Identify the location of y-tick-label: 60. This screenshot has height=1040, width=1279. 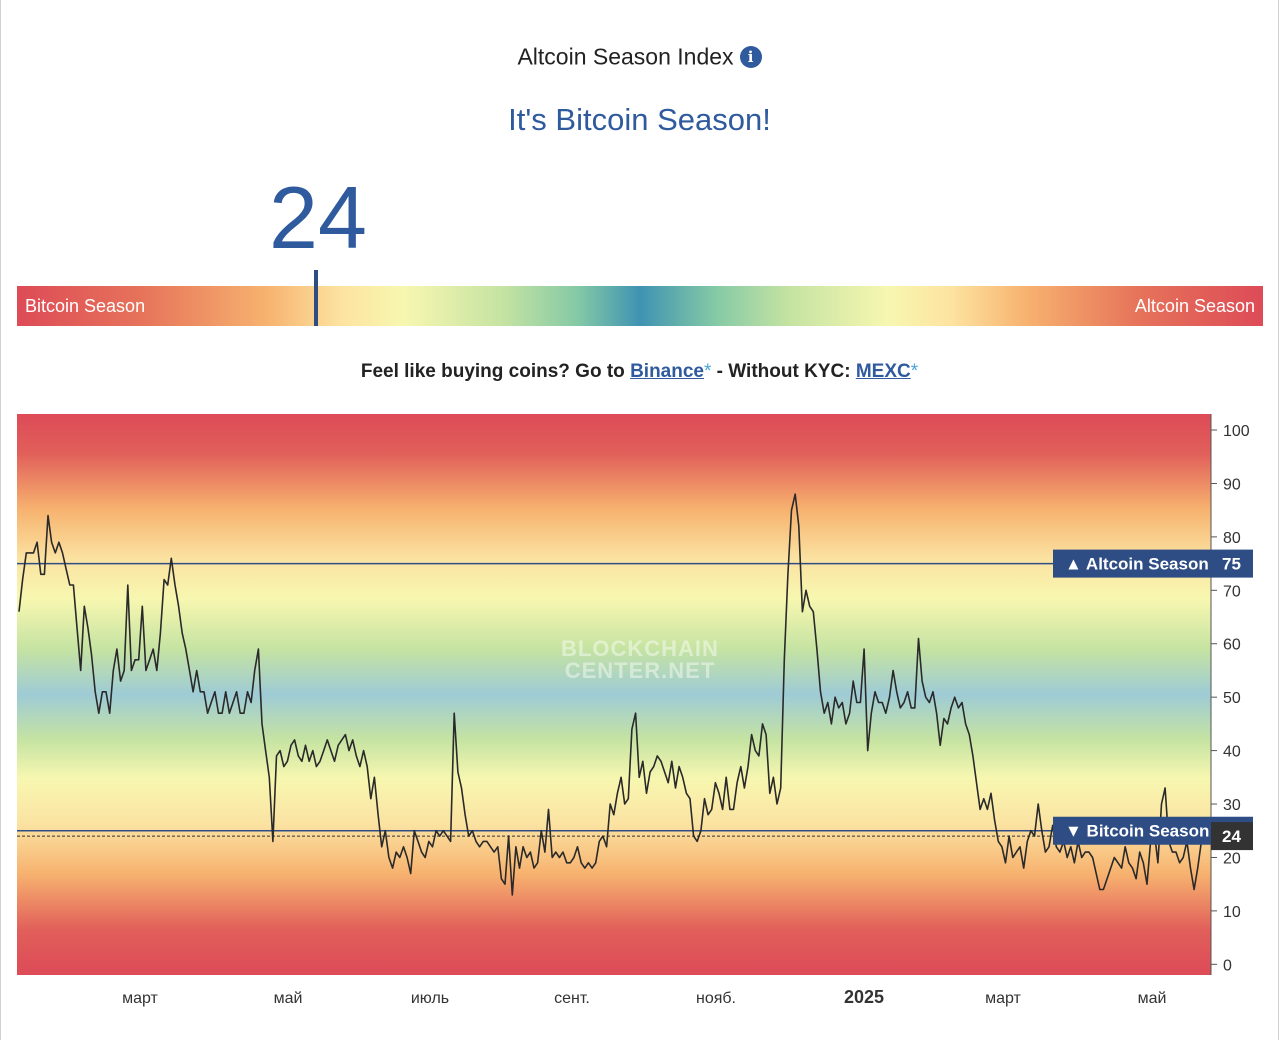
(1232, 645).